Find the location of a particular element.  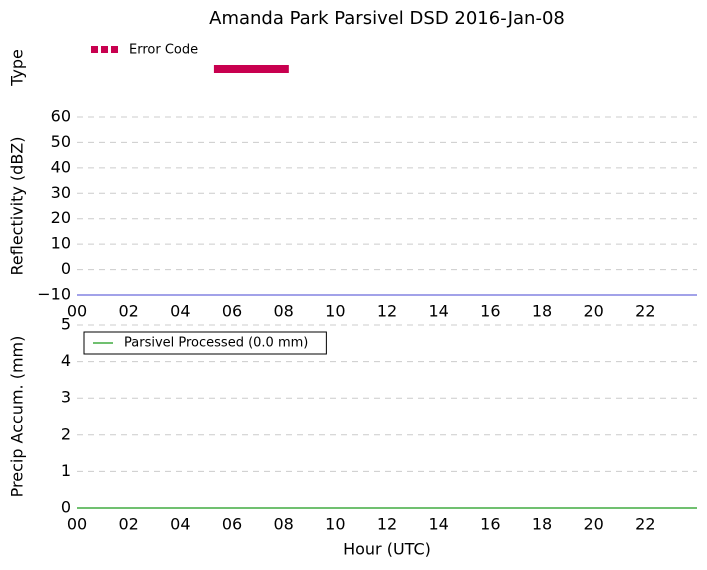

y-tick-label: 3 is located at coordinates (66, 397).